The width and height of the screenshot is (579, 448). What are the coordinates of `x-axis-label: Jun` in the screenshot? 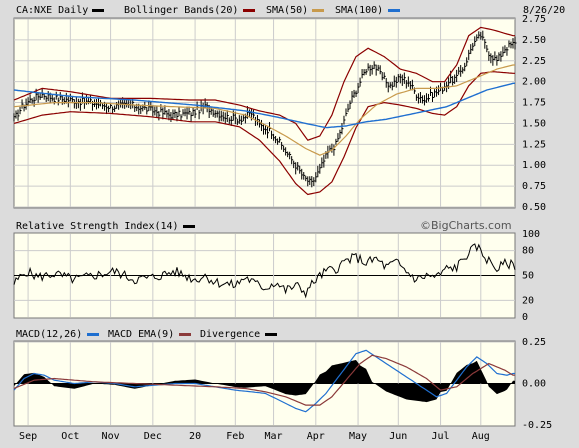 It's located at (398, 436).